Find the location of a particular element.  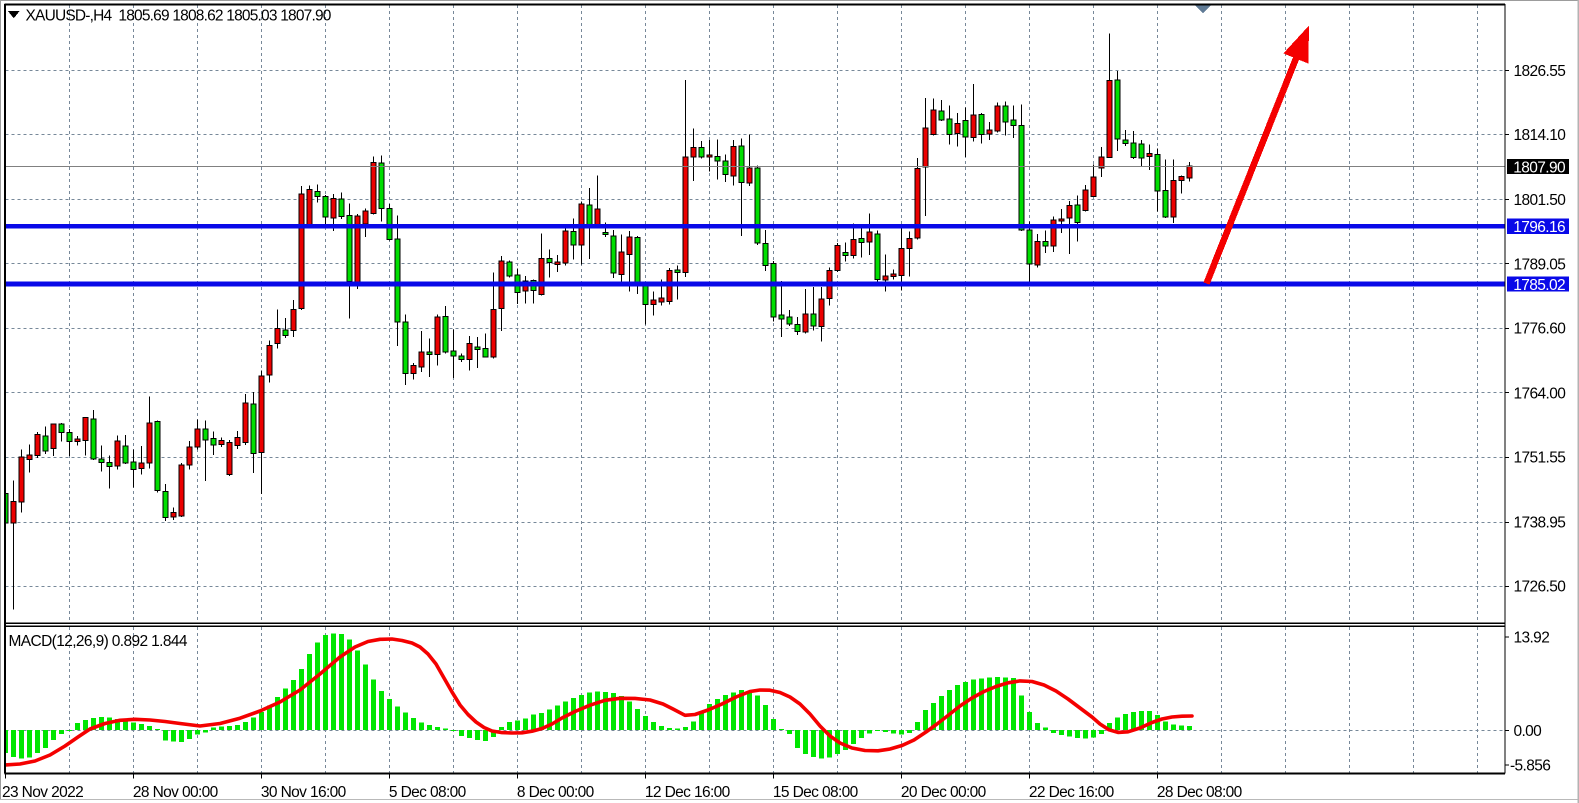

svg-text: 1826.55 is located at coordinates (1540, 71).